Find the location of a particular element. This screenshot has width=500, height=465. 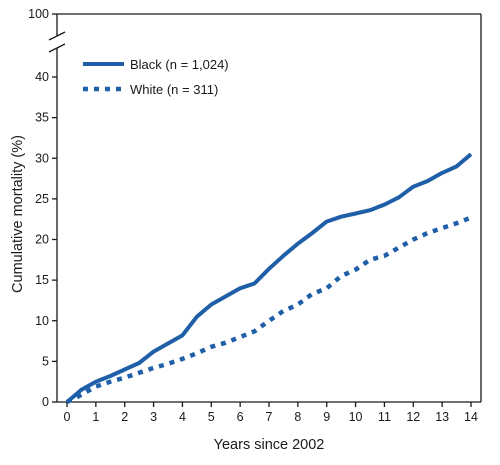

y-tick-label: 15 is located at coordinates (42, 280).